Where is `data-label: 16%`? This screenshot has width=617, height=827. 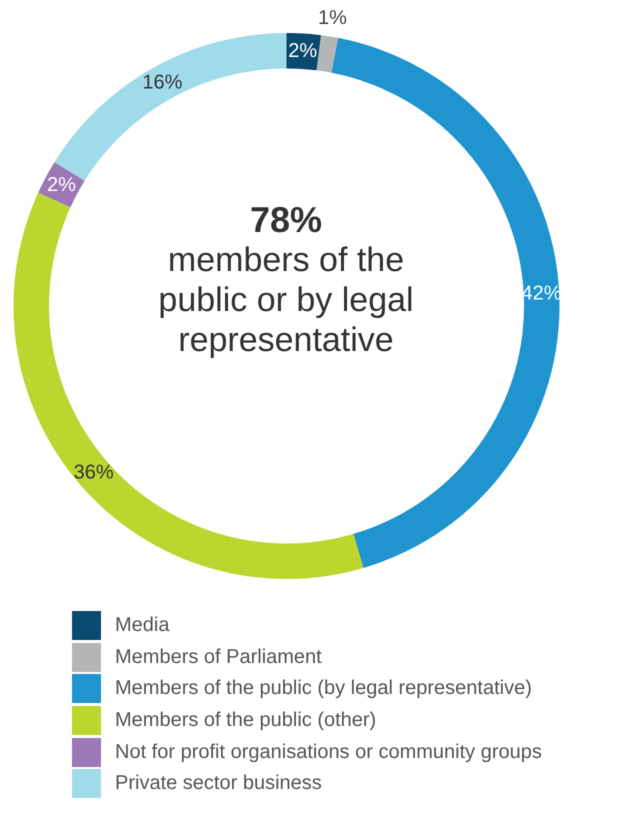 data-label: 16% is located at coordinates (162, 82).